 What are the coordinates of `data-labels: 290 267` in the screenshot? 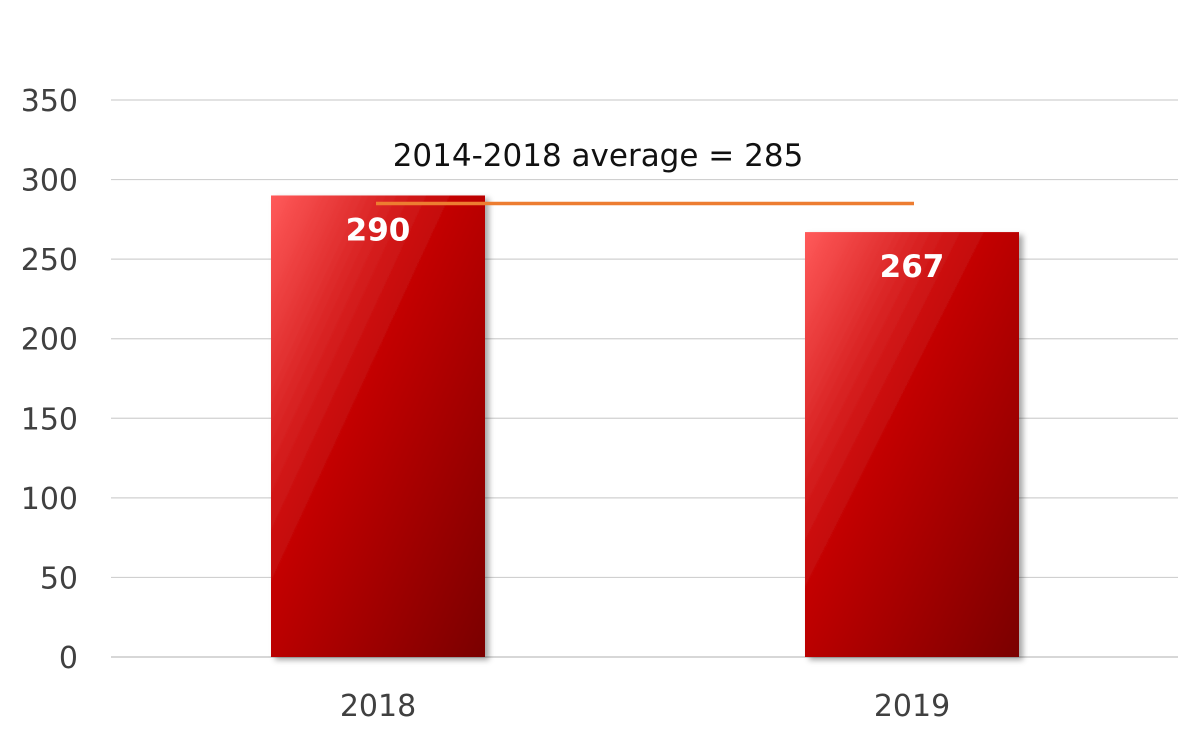 It's located at (645, 248).